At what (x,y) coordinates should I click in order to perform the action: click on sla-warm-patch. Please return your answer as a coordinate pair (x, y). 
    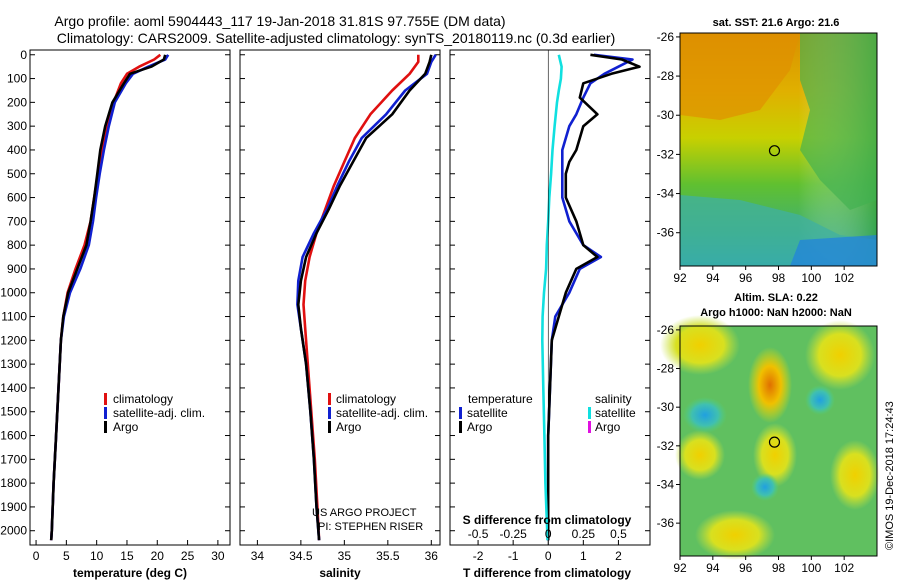
    Looking at the image, I should click on (770, 385).